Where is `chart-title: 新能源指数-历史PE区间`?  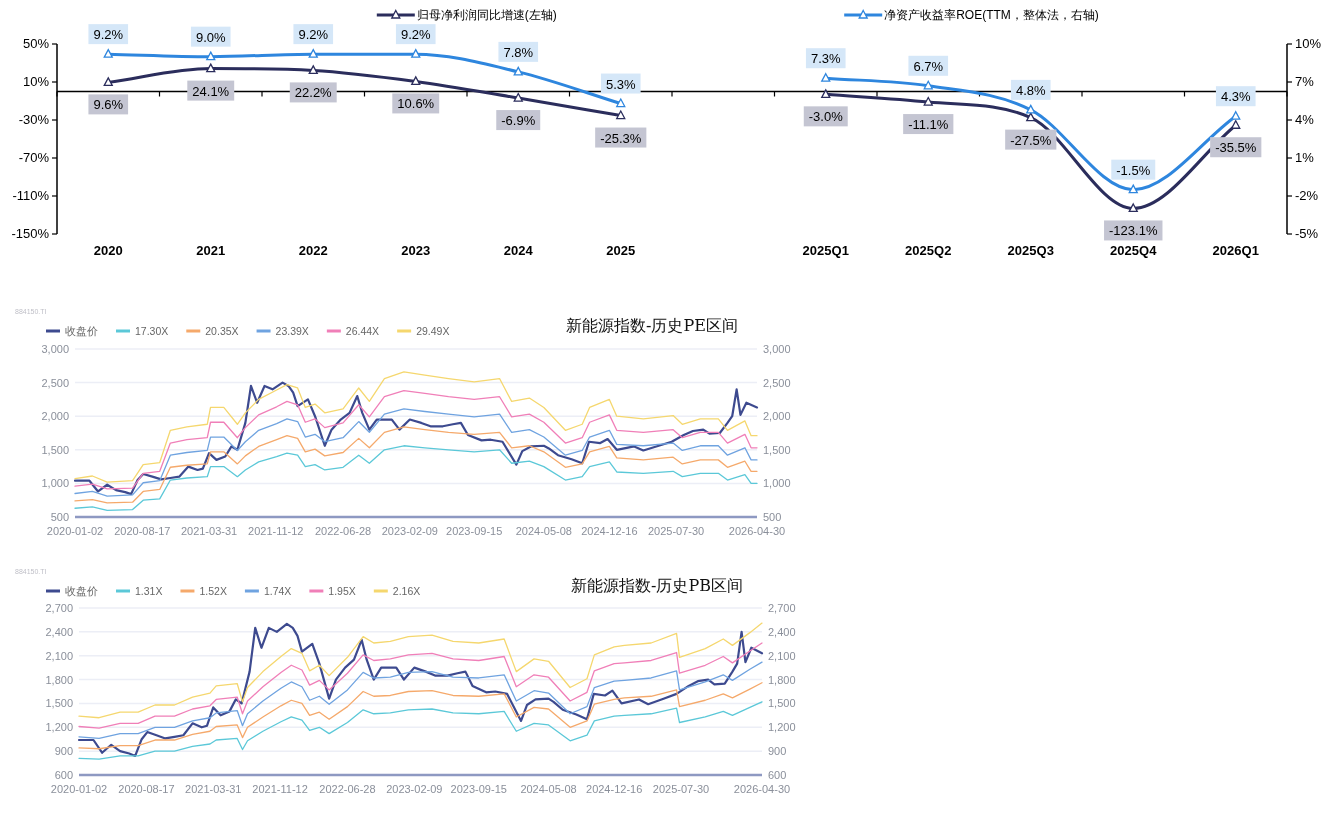 chart-title: 新能源指数-历史PE区间 is located at coordinates (652, 325).